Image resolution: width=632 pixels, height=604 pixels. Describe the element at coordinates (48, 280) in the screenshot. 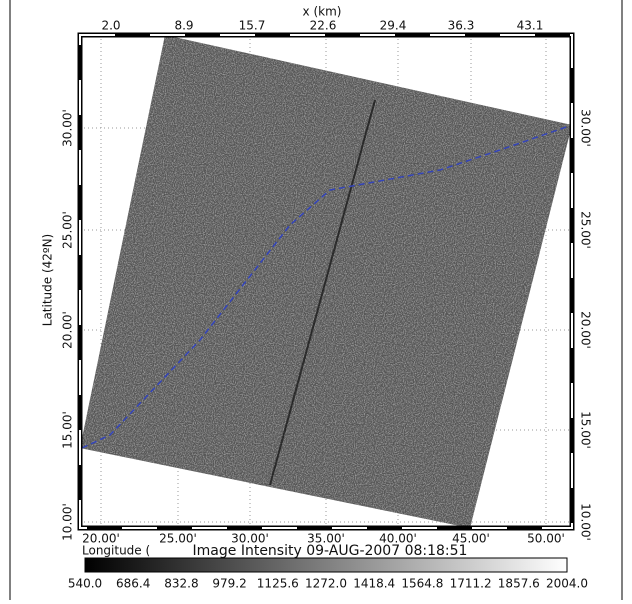

I see `y-axis-title: Latitude (42ºN)` at that location.